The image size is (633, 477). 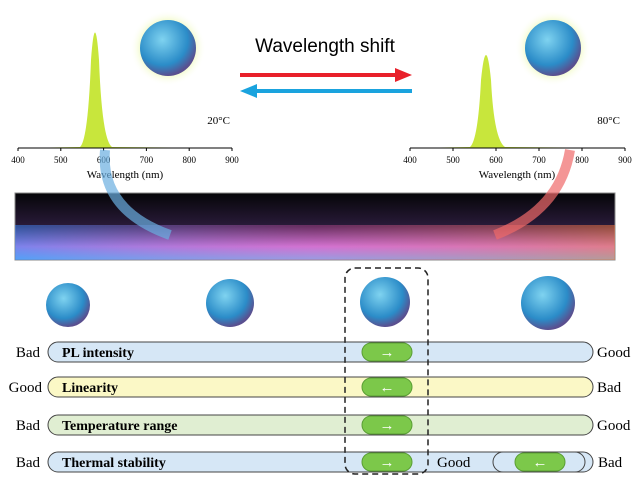 What do you see at coordinates (125, 90) in the screenshot?
I see `spectrum-left` at bounding box center [125, 90].